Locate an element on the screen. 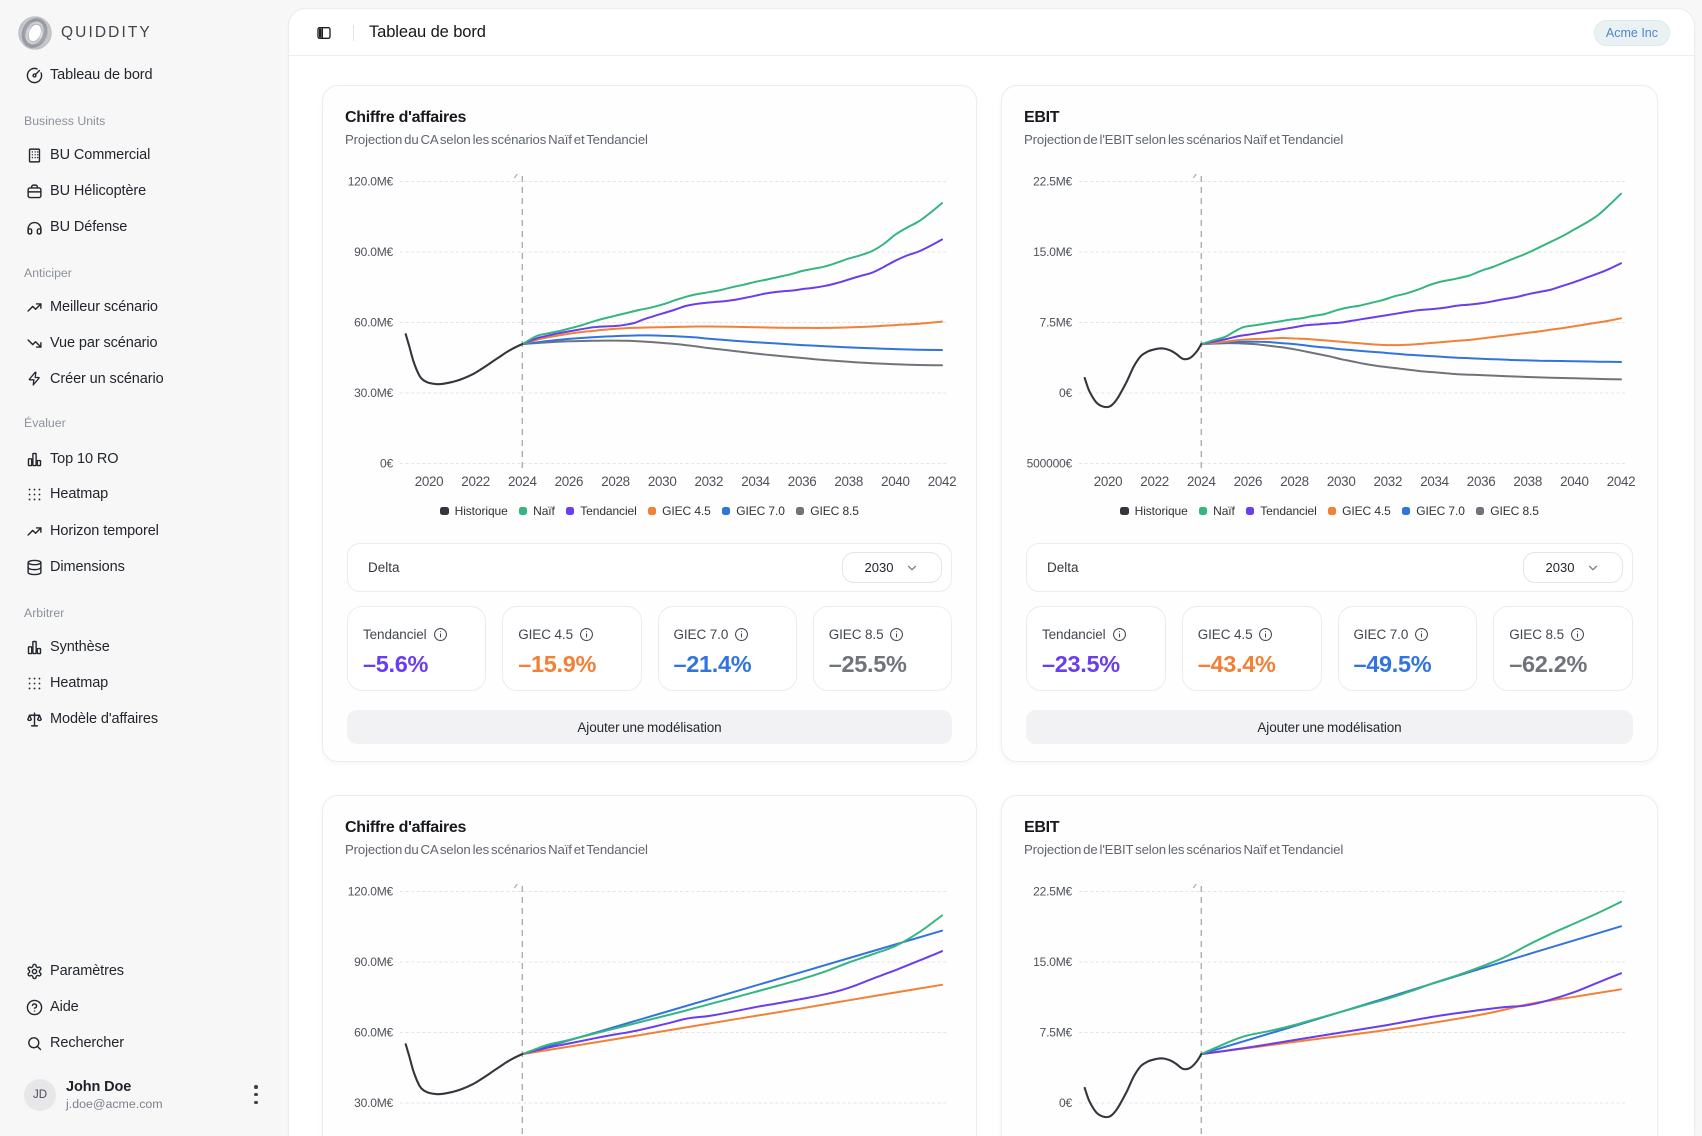 Image resolution: width=1702 pixels, height=1136 pixels. svg-text: 500000€ is located at coordinates (1050, 464).